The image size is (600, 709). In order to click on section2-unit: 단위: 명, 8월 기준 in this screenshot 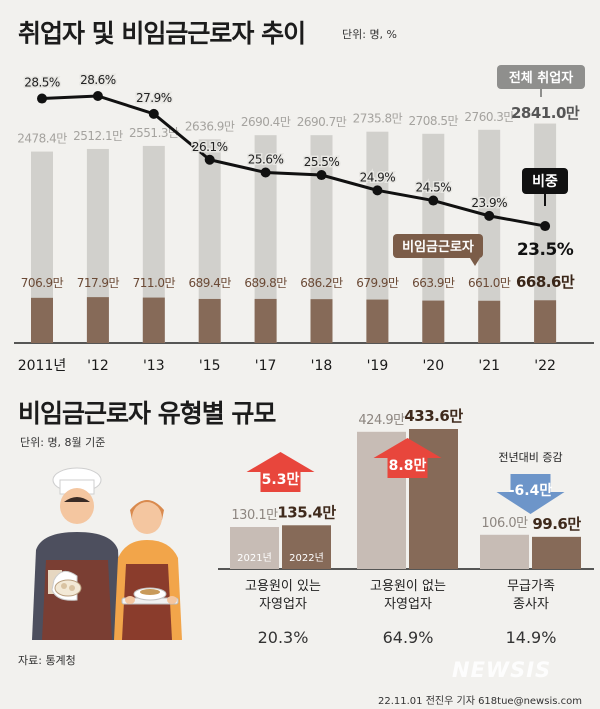, I will do `click(63, 442)`.